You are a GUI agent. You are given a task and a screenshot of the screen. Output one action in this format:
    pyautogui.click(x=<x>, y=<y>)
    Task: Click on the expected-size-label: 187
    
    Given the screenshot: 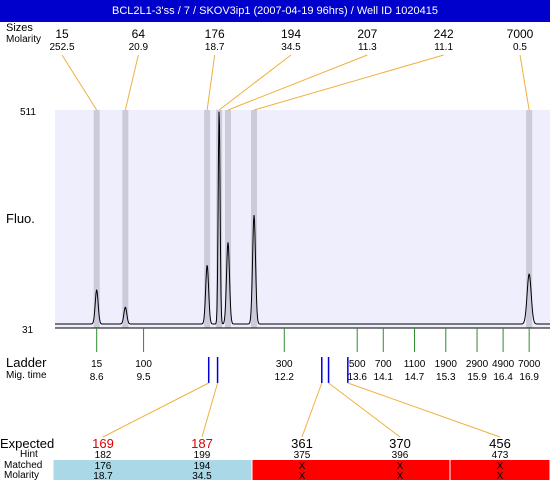 What is the action you would take?
    pyautogui.click(x=202, y=443)
    